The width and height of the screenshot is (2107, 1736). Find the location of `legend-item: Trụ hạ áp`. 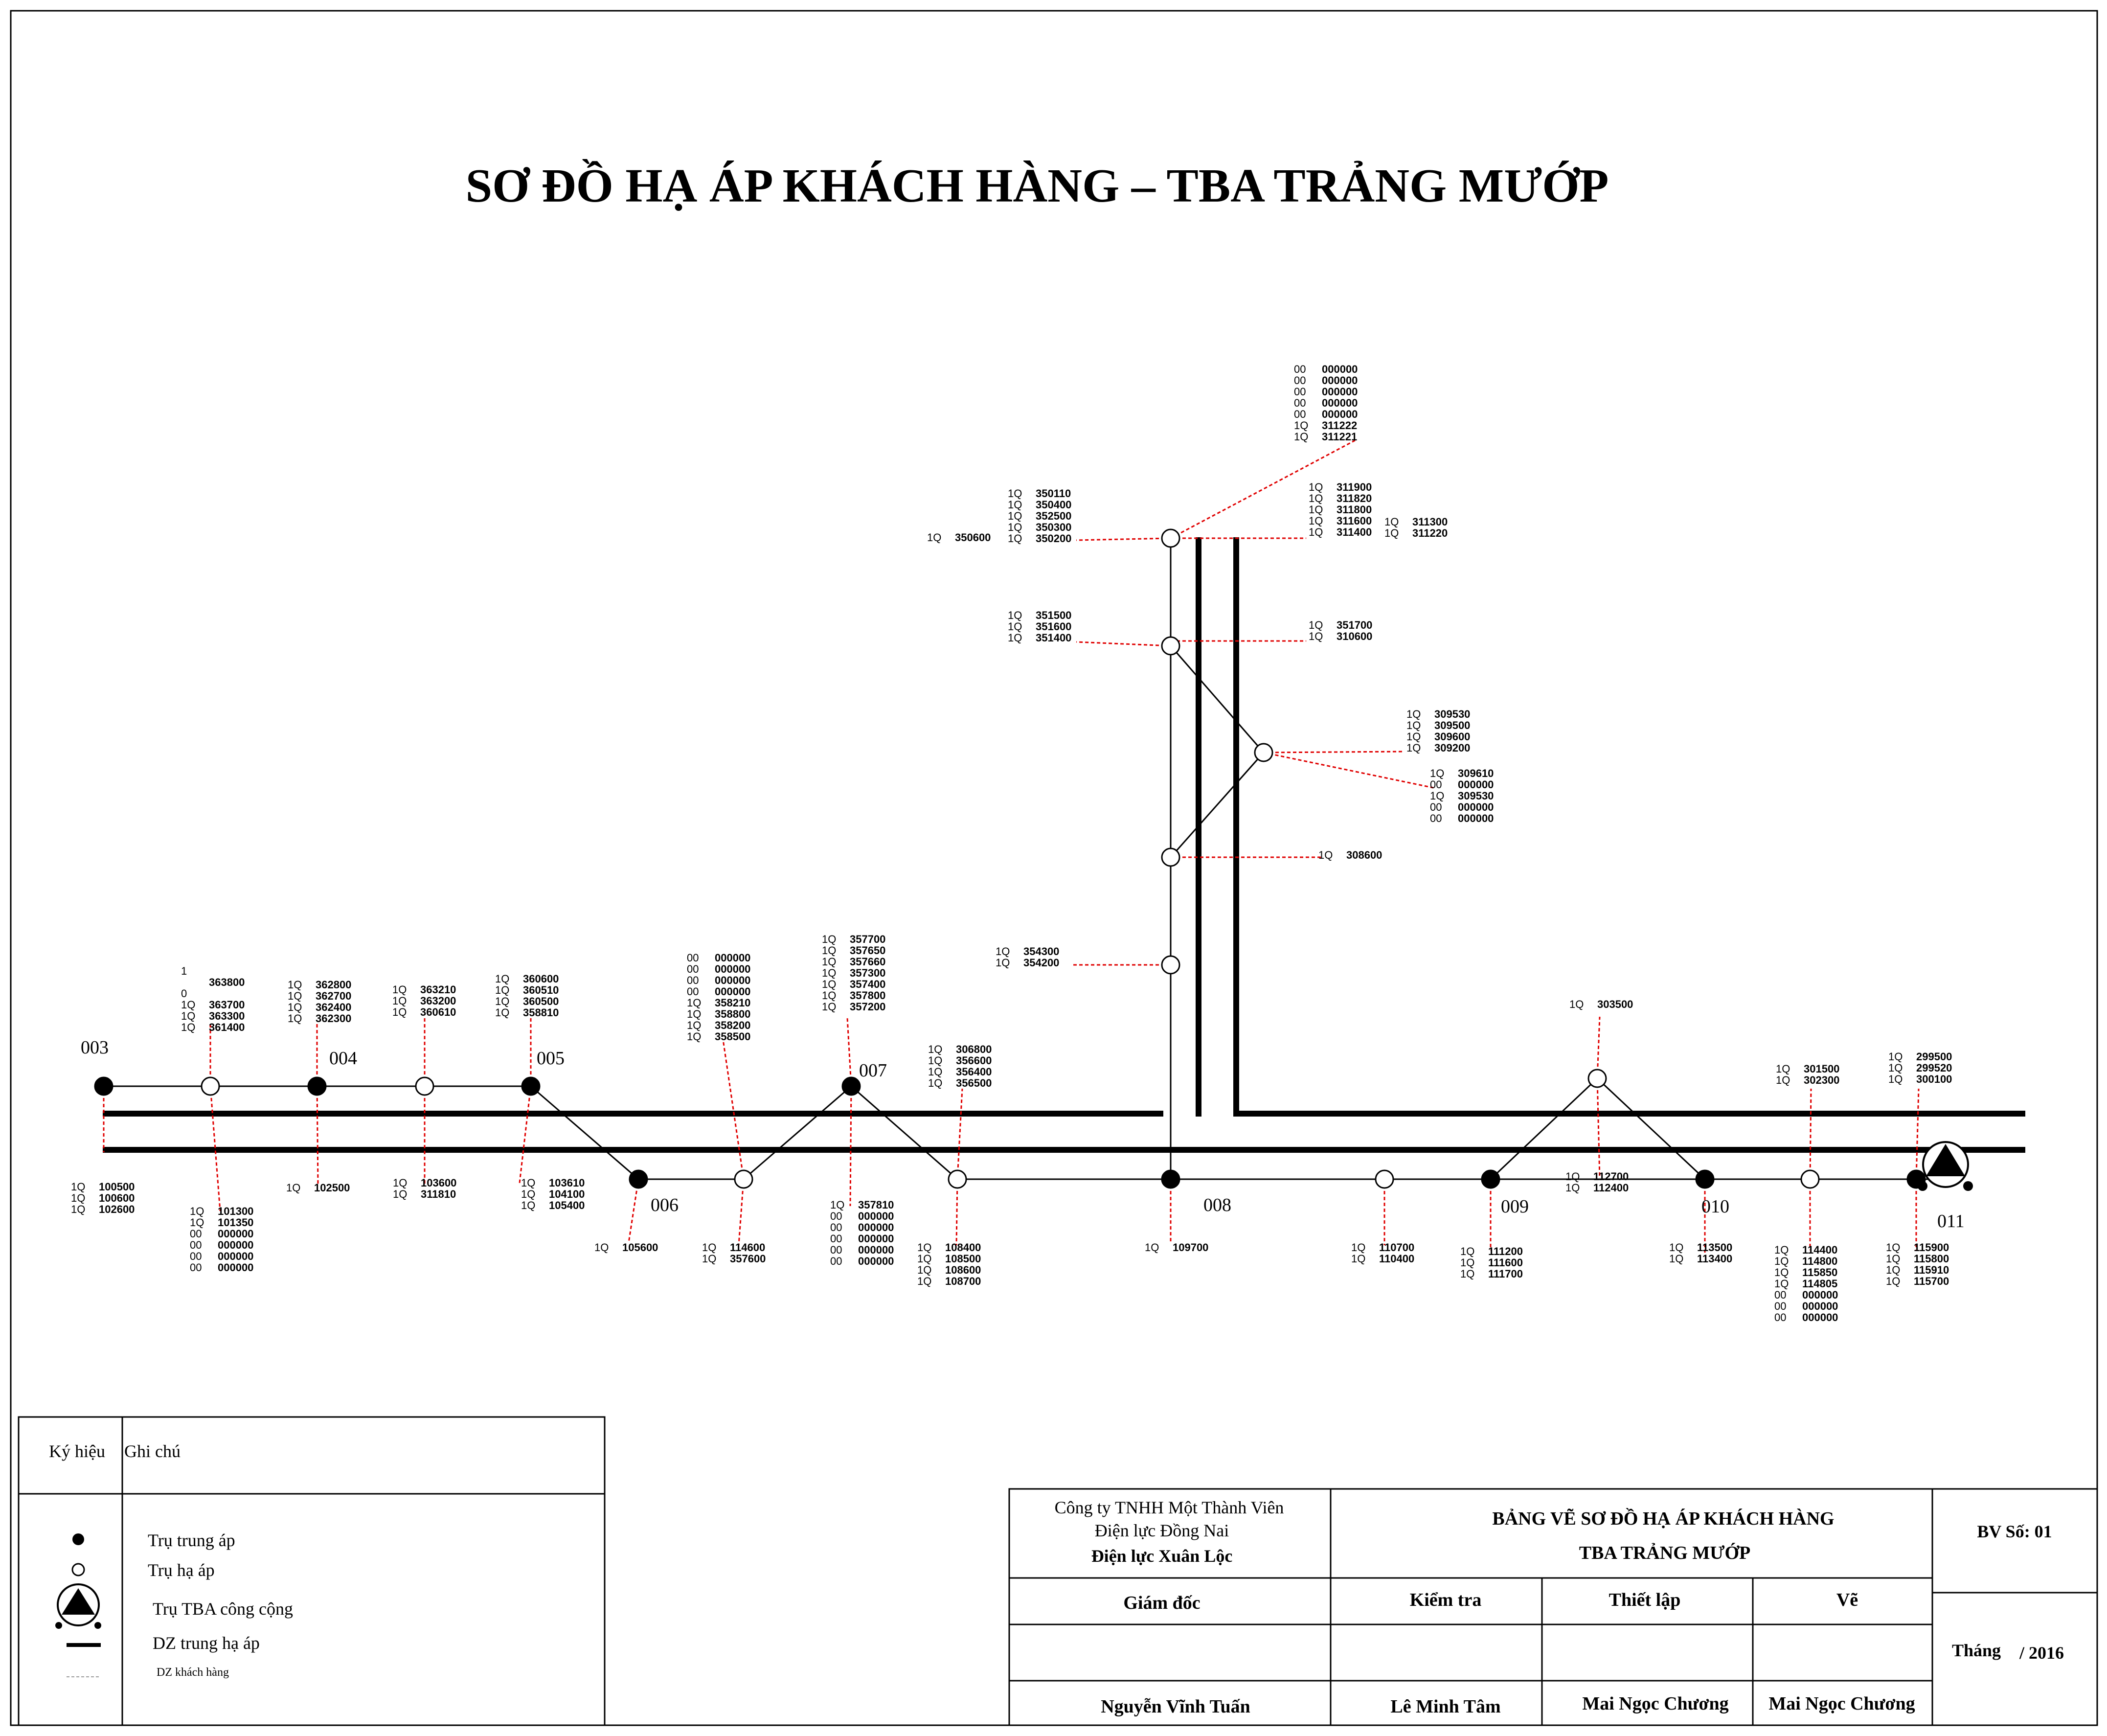

legend-item: Trụ hạ áp is located at coordinates (182, 1570).